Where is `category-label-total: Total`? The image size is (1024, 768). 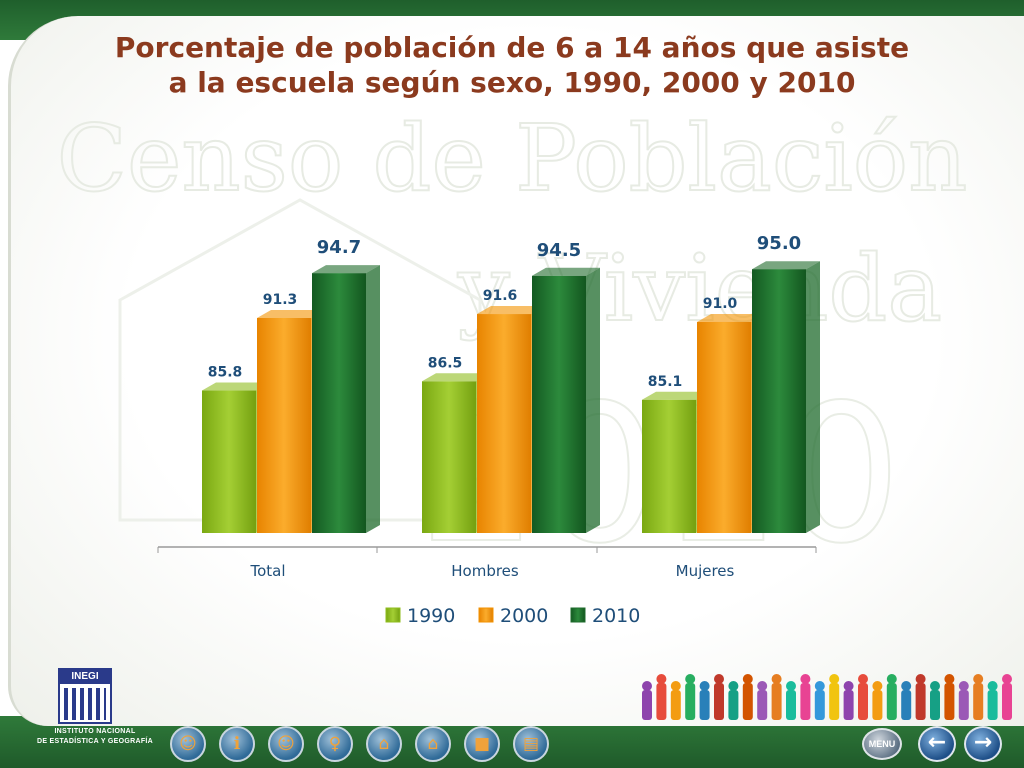
category-label-total: Total is located at coordinates (267, 571).